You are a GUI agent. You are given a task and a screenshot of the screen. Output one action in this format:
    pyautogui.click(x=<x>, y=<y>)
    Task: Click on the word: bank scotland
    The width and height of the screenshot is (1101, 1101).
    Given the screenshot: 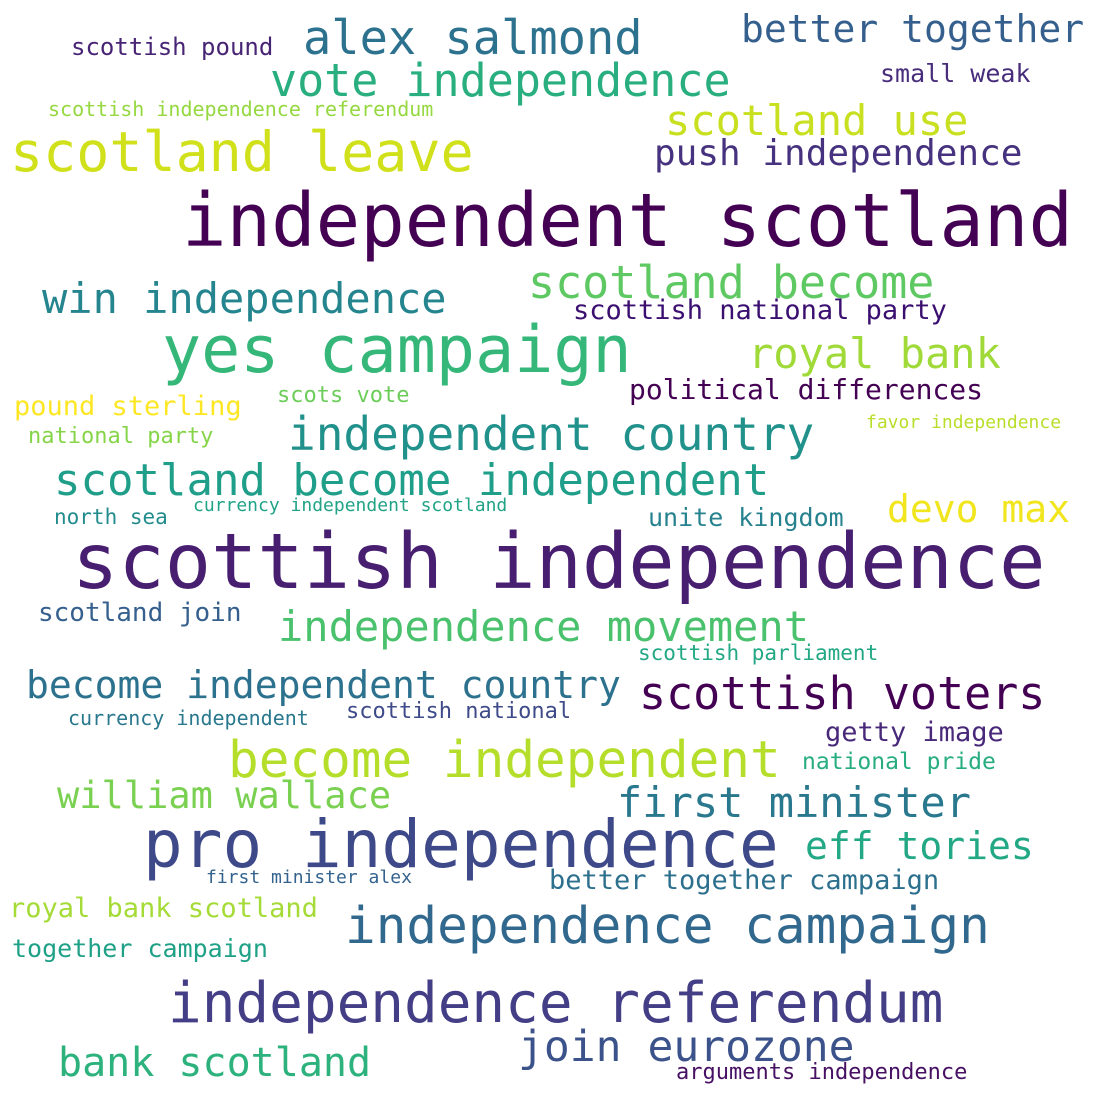 What is the action you would take?
    pyautogui.click(x=215, y=1063)
    